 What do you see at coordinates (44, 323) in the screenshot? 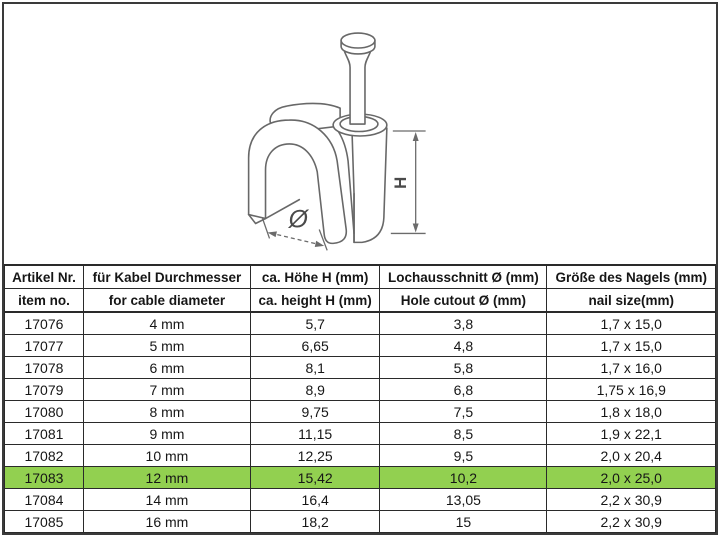
I see `cell-item-no: 17076` at bounding box center [44, 323].